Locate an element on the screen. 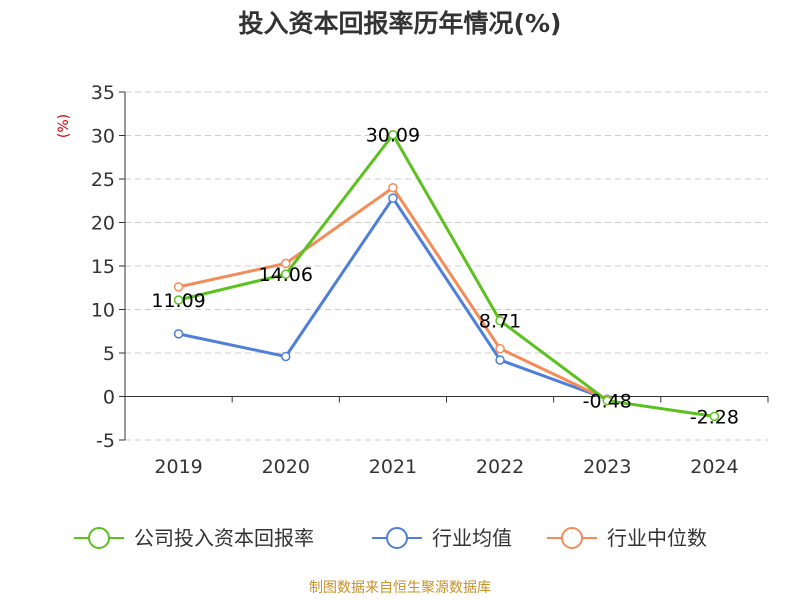  data-label: 14.06 is located at coordinates (286, 275).